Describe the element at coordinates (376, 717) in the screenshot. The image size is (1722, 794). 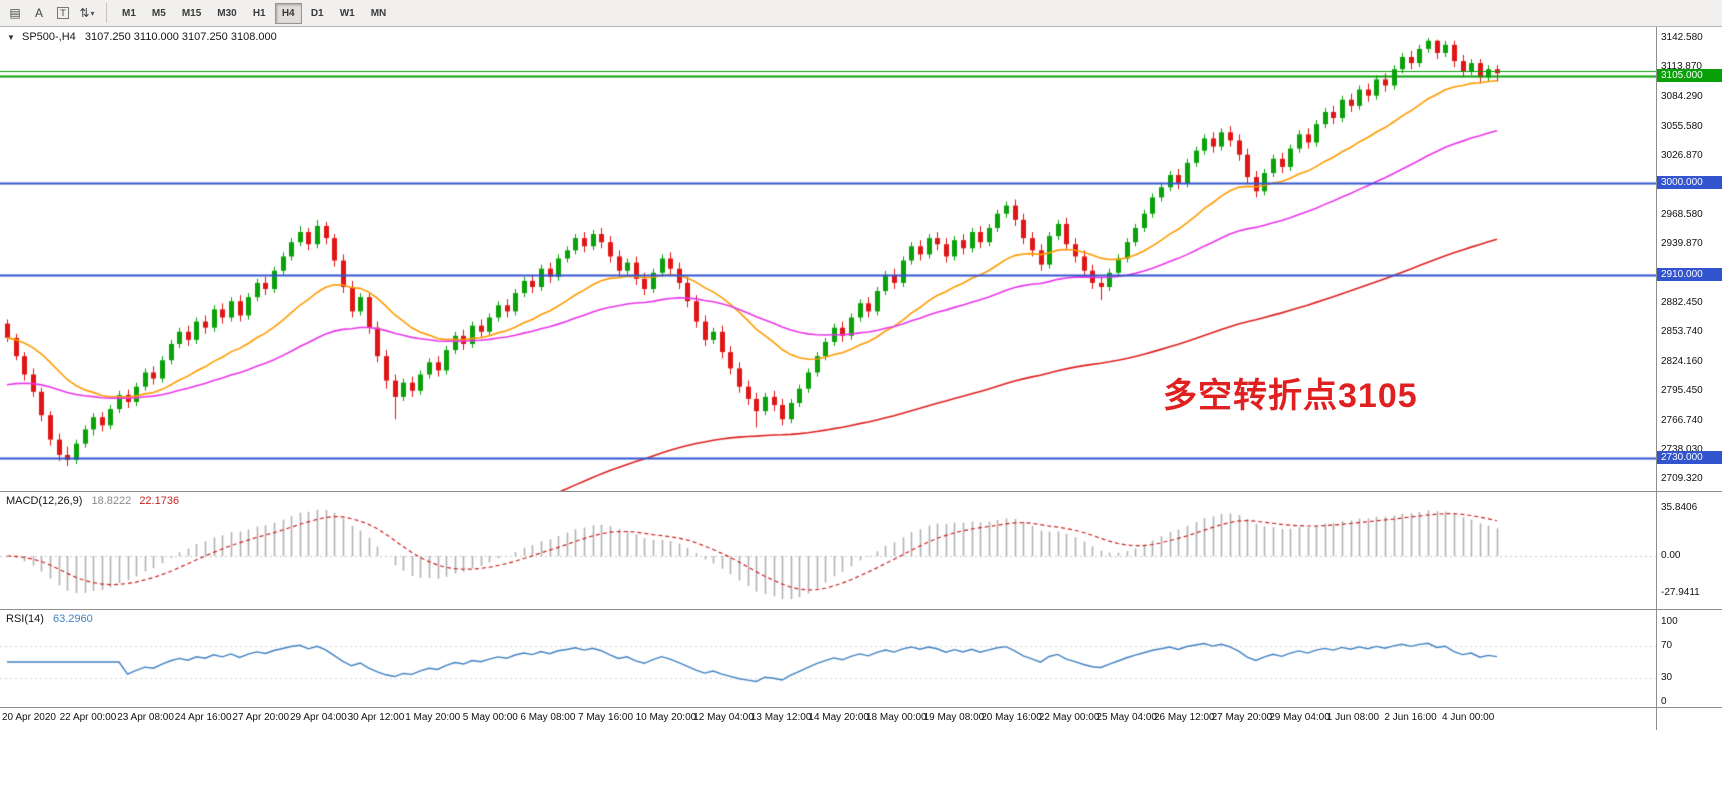
I see `time-axis-label: 30 Apr 12:00` at that location.